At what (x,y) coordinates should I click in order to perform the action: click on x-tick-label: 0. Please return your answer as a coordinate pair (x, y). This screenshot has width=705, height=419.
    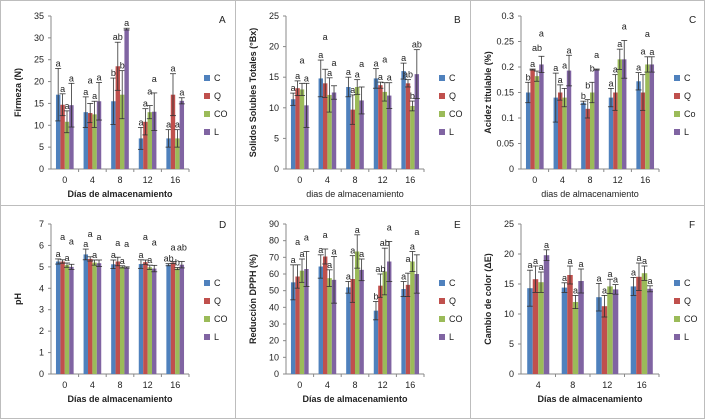
    Looking at the image, I should click on (299, 385).